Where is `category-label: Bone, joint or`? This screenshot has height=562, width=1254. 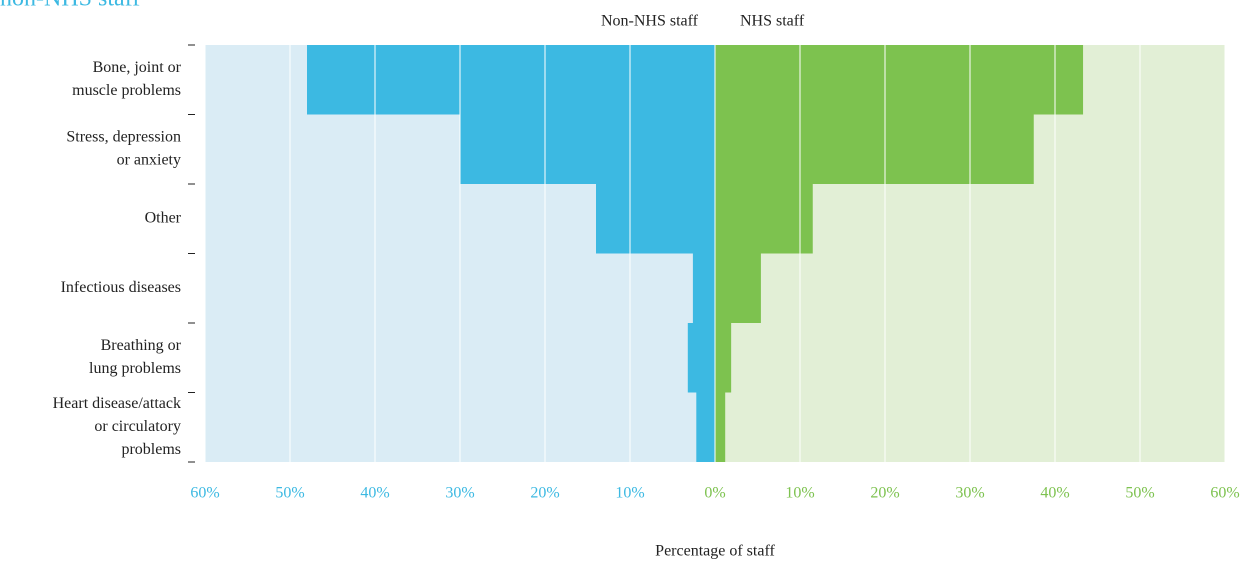 category-label: Bone, joint or is located at coordinates (137, 67).